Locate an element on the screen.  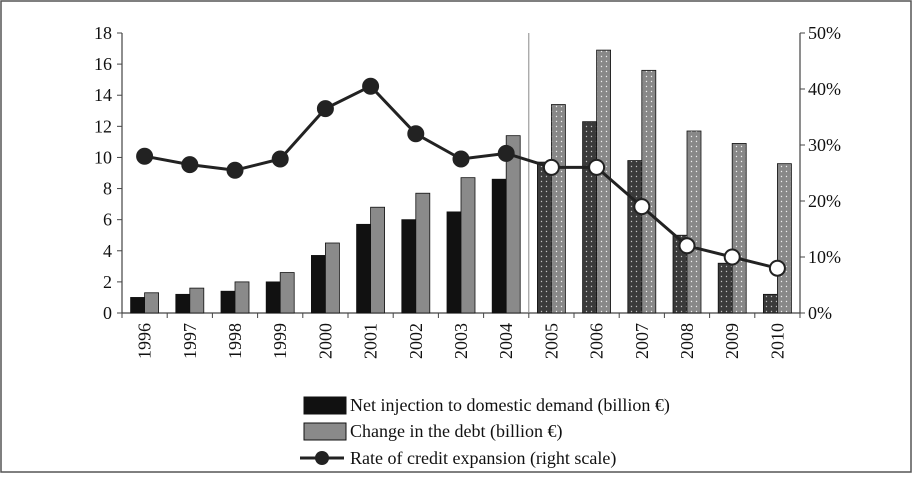
right-tick-label: 10% is located at coordinates (824, 257).